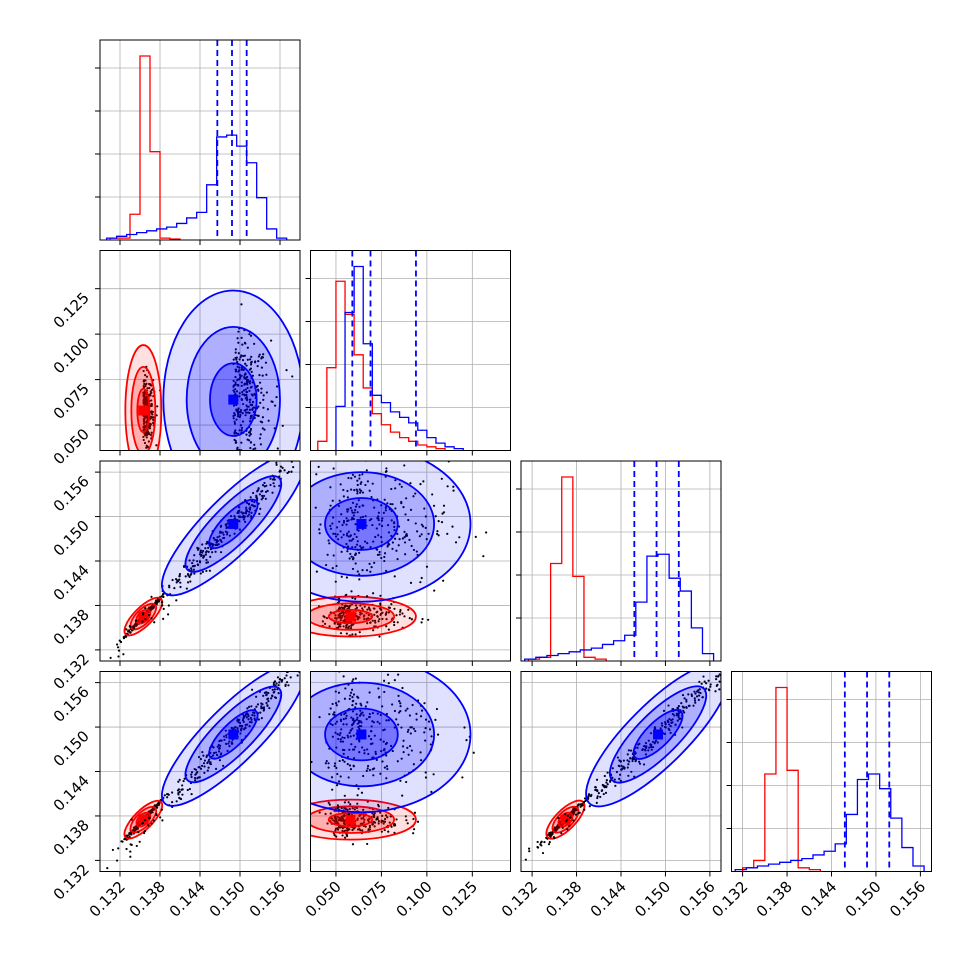  I want to click on plot-body, so click(212, 377).